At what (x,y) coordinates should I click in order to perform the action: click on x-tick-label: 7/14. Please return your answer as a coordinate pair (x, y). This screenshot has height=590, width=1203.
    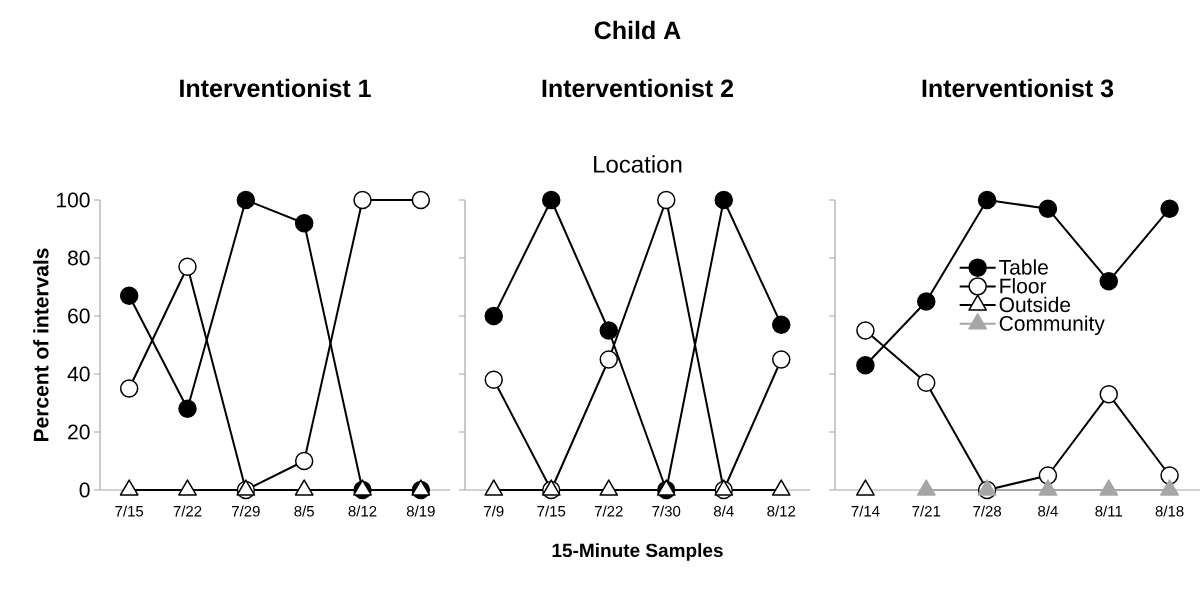
    Looking at the image, I should click on (865, 511).